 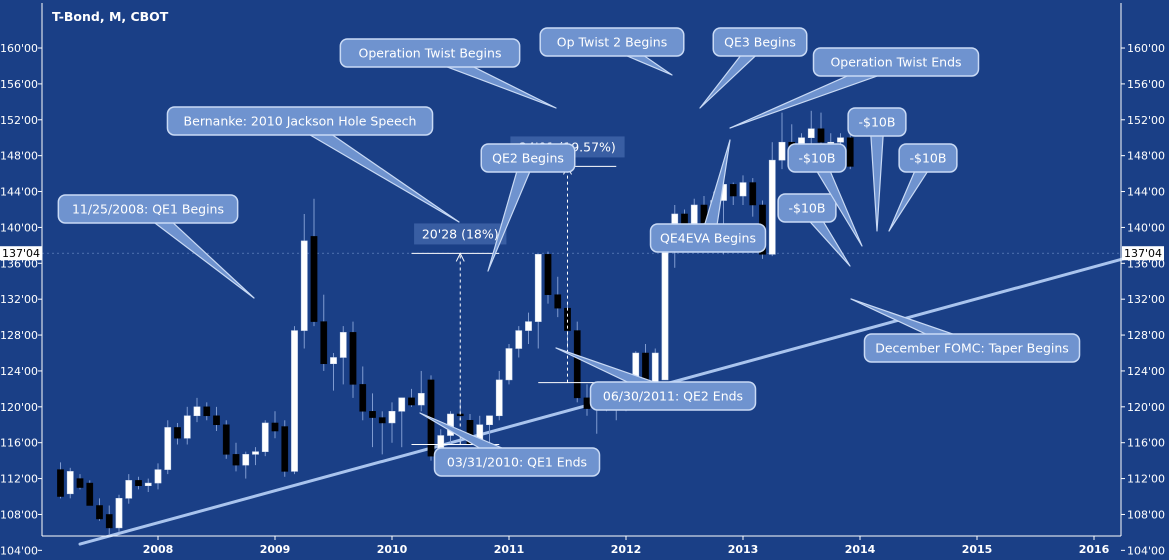 What do you see at coordinates (509, 549) in the screenshot?
I see `x-tick-label: 2011` at bounding box center [509, 549].